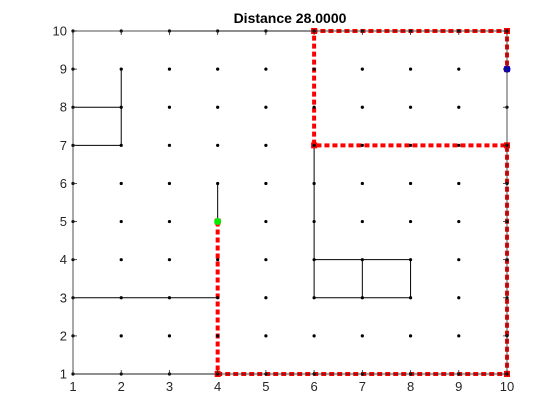  What do you see at coordinates (63, 221) in the screenshot?
I see `y-tick-label: 5` at bounding box center [63, 221].